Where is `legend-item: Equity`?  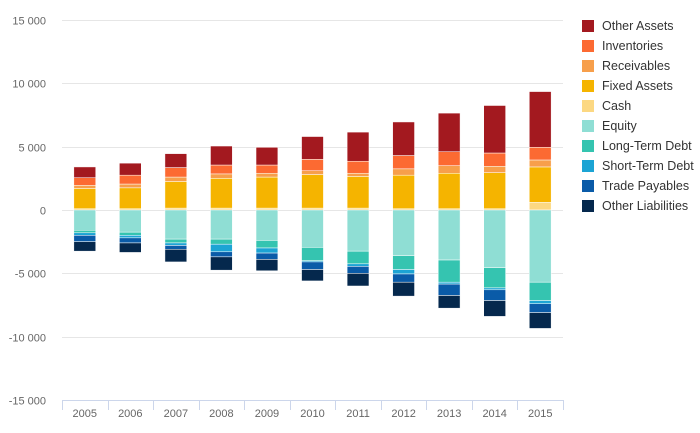 legend-item: Equity is located at coordinates (638, 126).